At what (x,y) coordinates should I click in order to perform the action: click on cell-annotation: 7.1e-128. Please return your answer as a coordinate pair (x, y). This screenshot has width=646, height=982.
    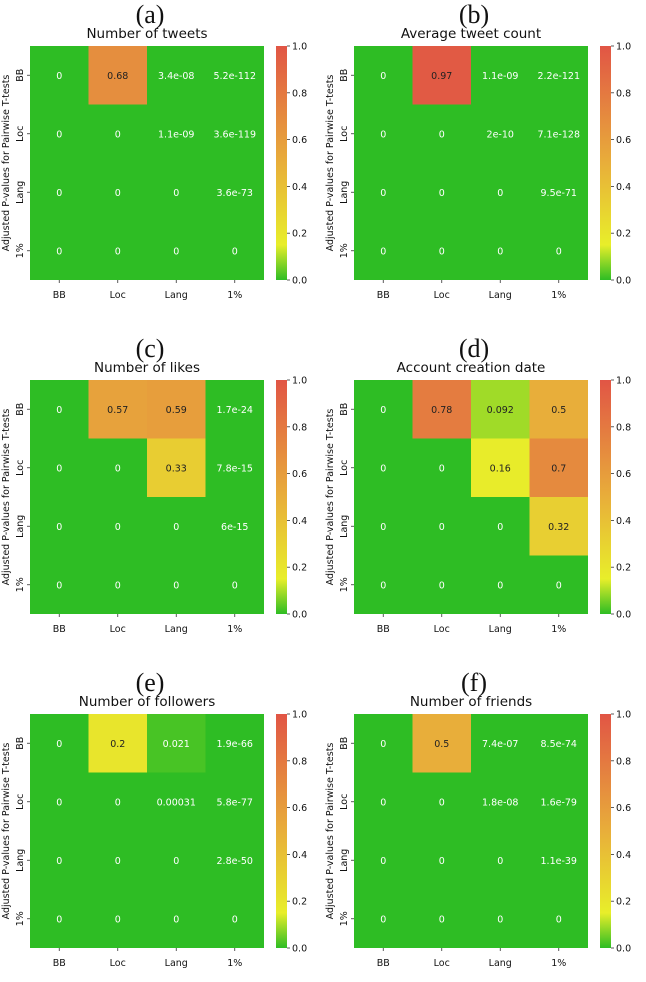
    Looking at the image, I should click on (558, 134).